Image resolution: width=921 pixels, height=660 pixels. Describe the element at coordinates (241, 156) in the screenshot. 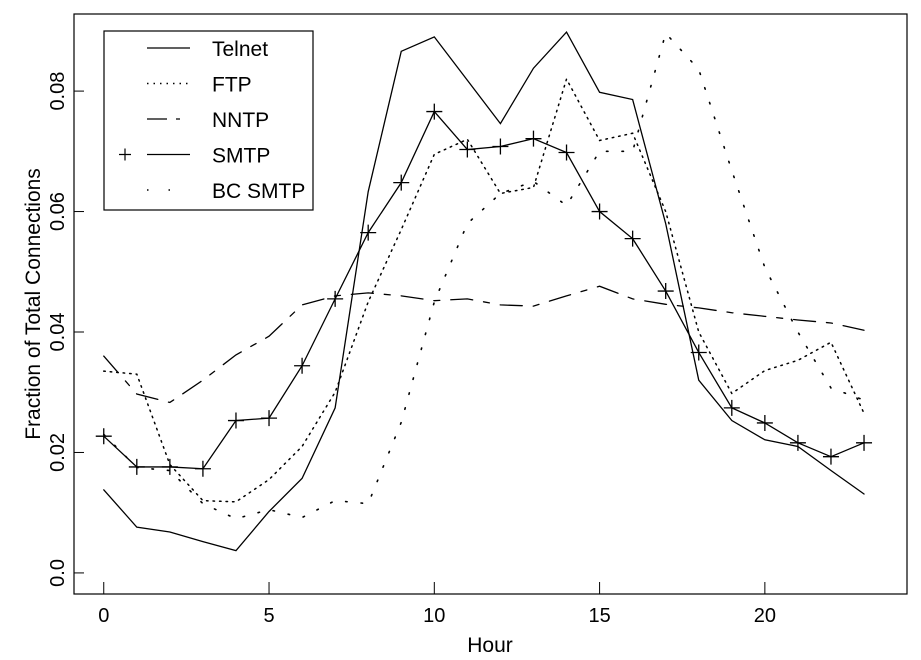

I see `legend-label: SMTP` at that location.